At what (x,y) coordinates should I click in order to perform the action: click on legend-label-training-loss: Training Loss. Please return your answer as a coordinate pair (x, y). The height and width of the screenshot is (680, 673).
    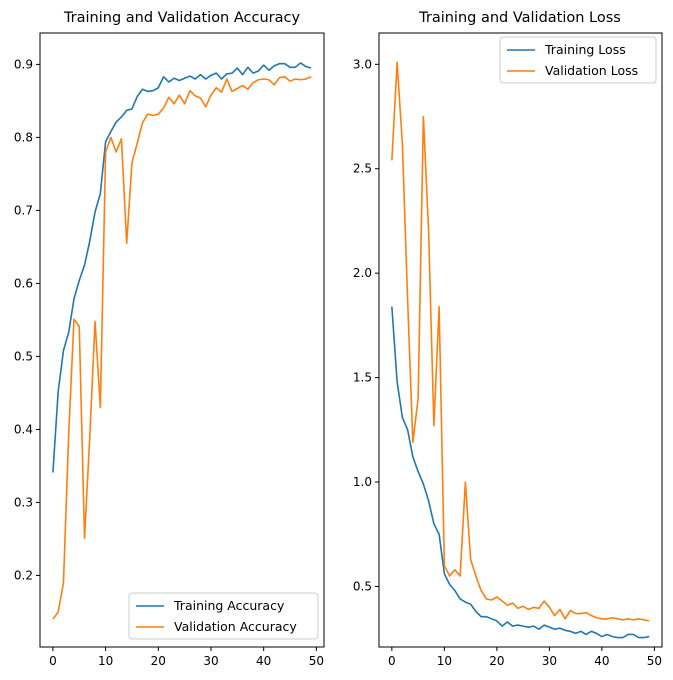
    Looking at the image, I should click on (585, 49).